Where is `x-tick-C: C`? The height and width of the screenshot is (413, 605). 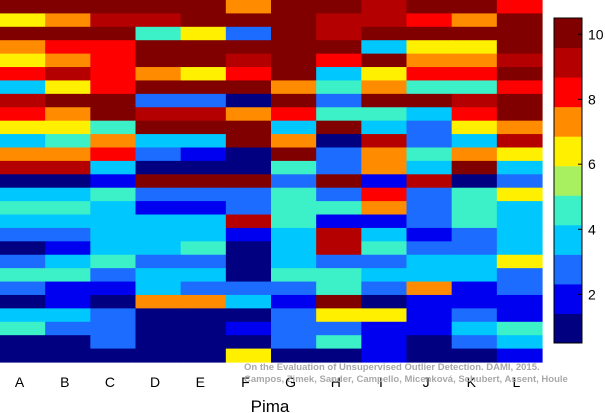 x-tick-C: C is located at coordinates (110, 382).